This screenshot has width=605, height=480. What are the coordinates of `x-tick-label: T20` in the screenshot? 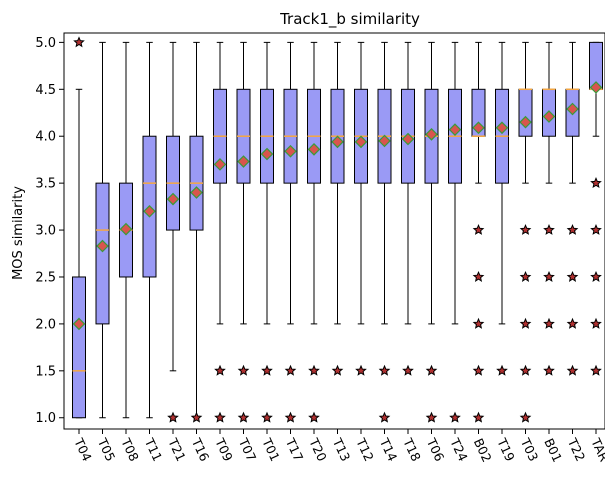 It's located at (318, 449).